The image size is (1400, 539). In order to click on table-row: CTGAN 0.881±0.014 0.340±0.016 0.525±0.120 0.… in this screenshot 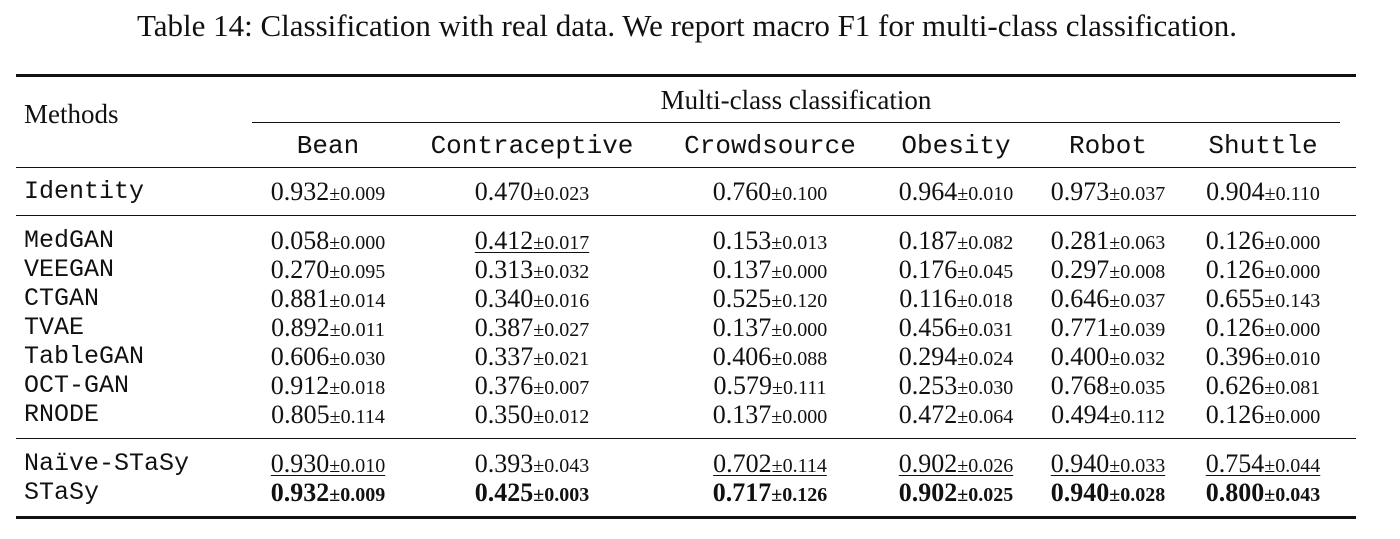, I will do `click(700, 298)`.